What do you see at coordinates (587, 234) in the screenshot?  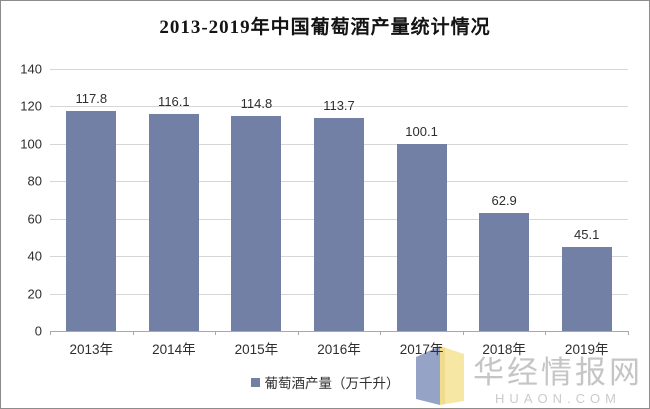 I see `bar-value-label-2019年: 45.1` at bounding box center [587, 234].